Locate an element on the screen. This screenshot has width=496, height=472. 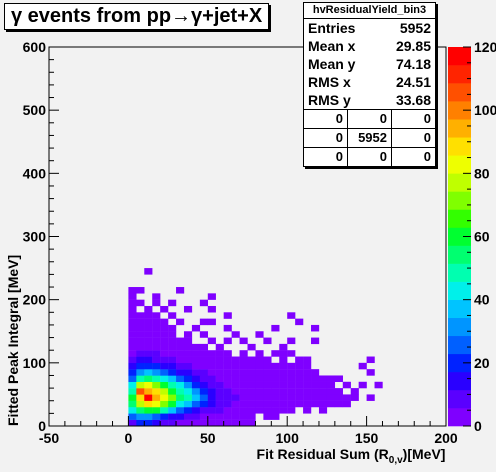
stats-value: 74.18 is located at coordinates (413, 64).